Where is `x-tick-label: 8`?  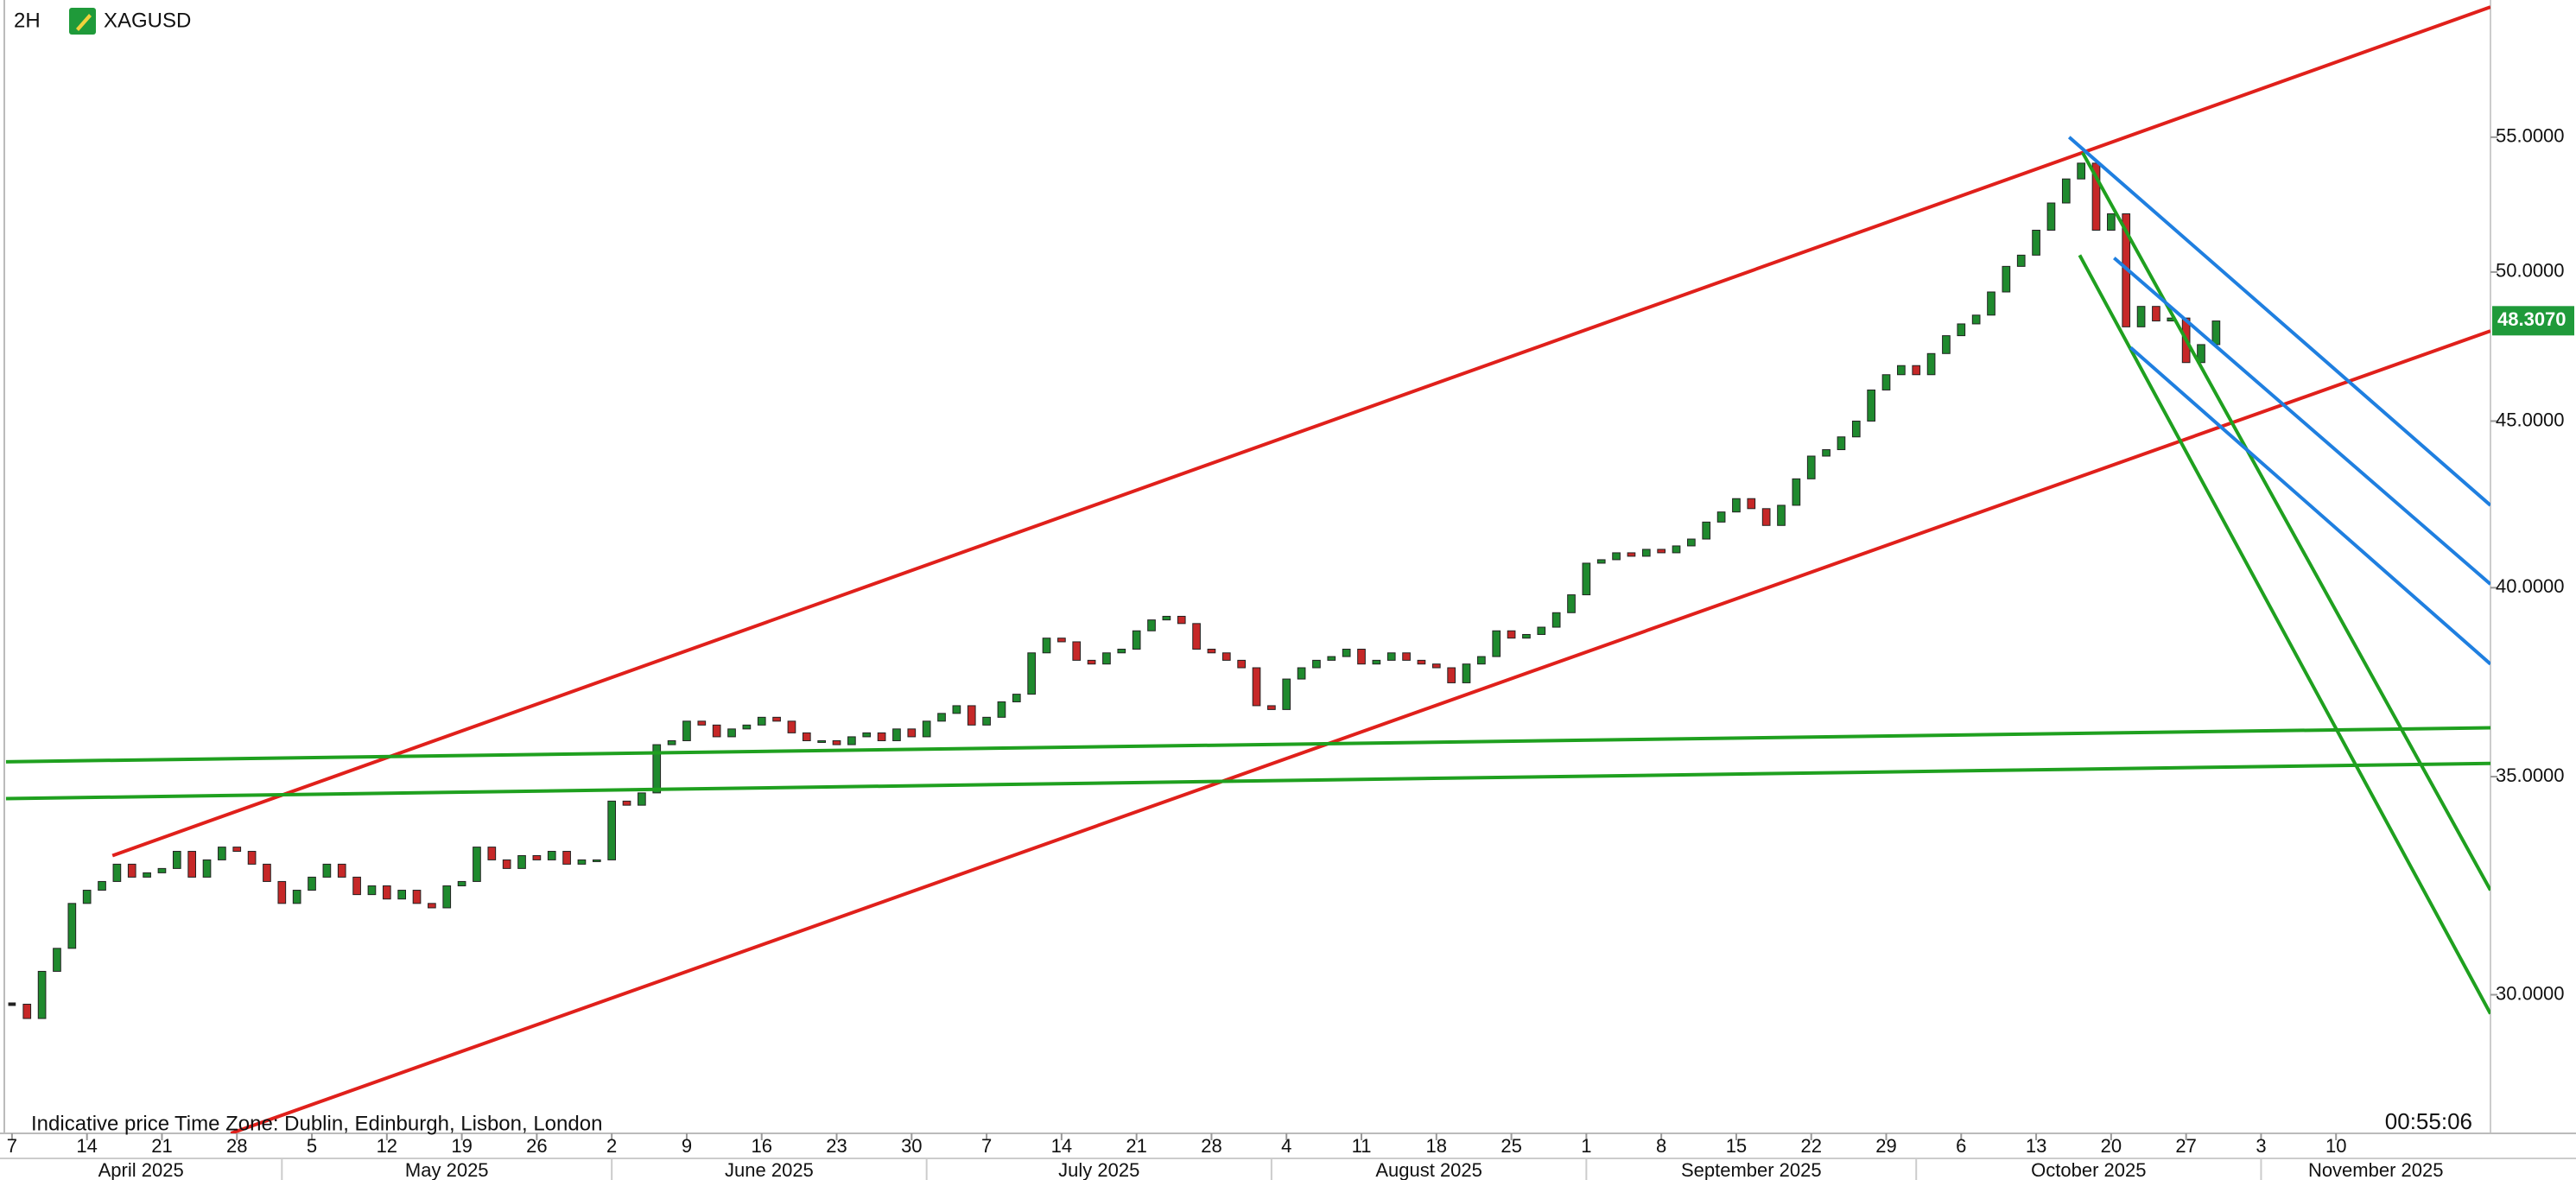
x-tick-label: 8 is located at coordinates (1661, 1146).